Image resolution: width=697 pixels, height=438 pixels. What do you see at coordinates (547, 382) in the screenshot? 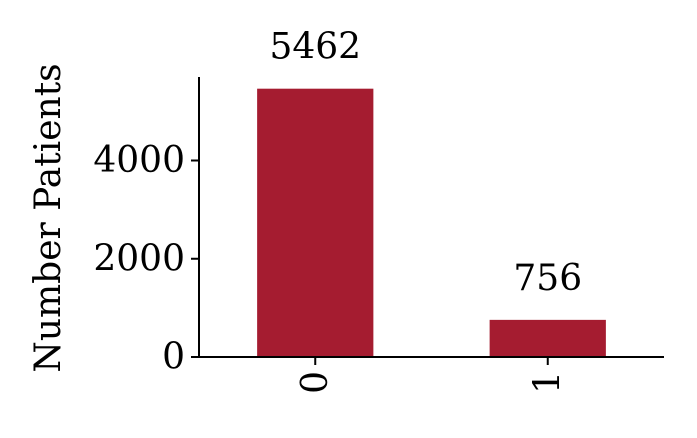
I see `x-tick-label-1: 1` at bounding box center [547, 382].